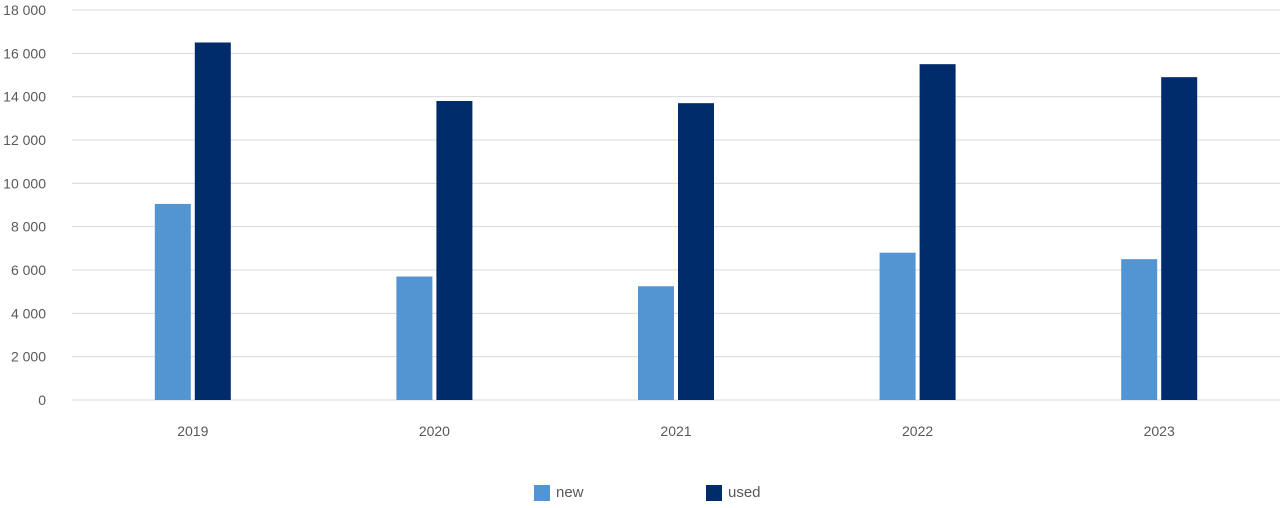  I want to click on x-tick-label: 2023, so click(1159, 431).